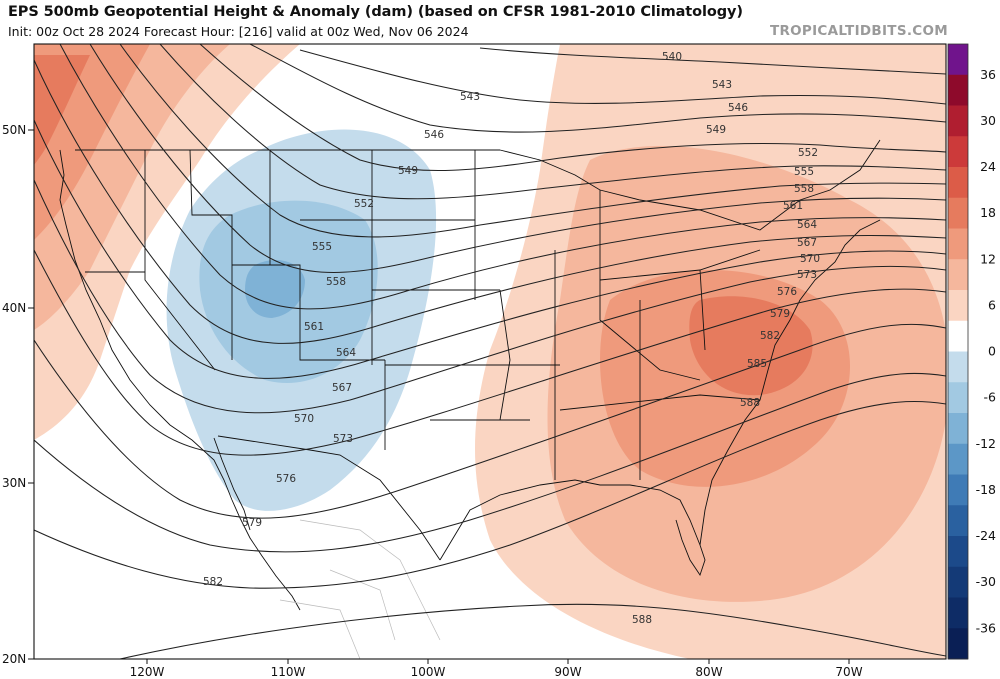 The width and height of the screenshot is (1000, 679). Describe the element at coordinates (14, 394) in the screenshot. I see `lat-labels: 50N 40N 30N 20N` at that location.